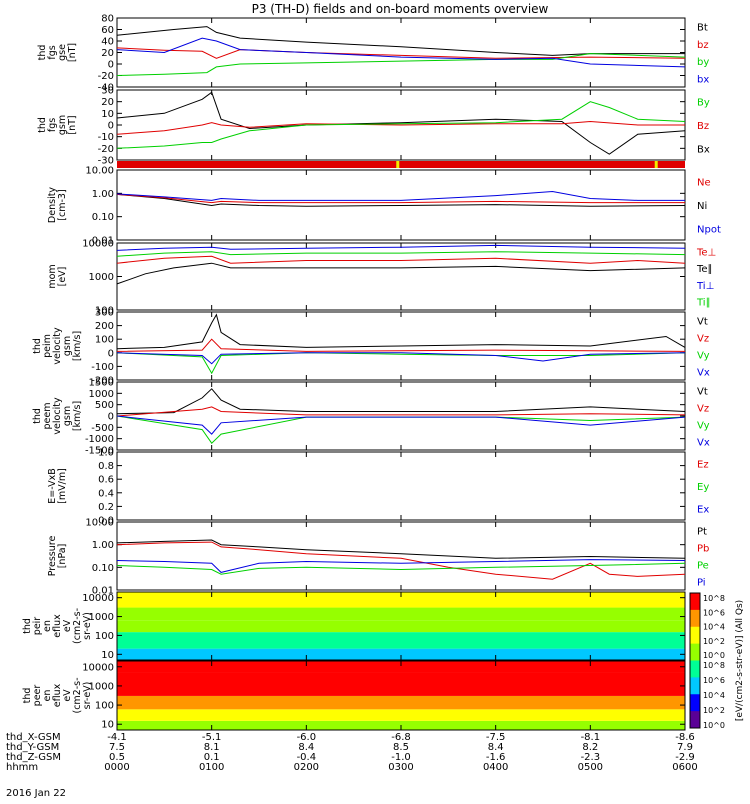 This screenshot has height=804, width=750. I want to click on y-axis-label: gse, so click(62, 52).